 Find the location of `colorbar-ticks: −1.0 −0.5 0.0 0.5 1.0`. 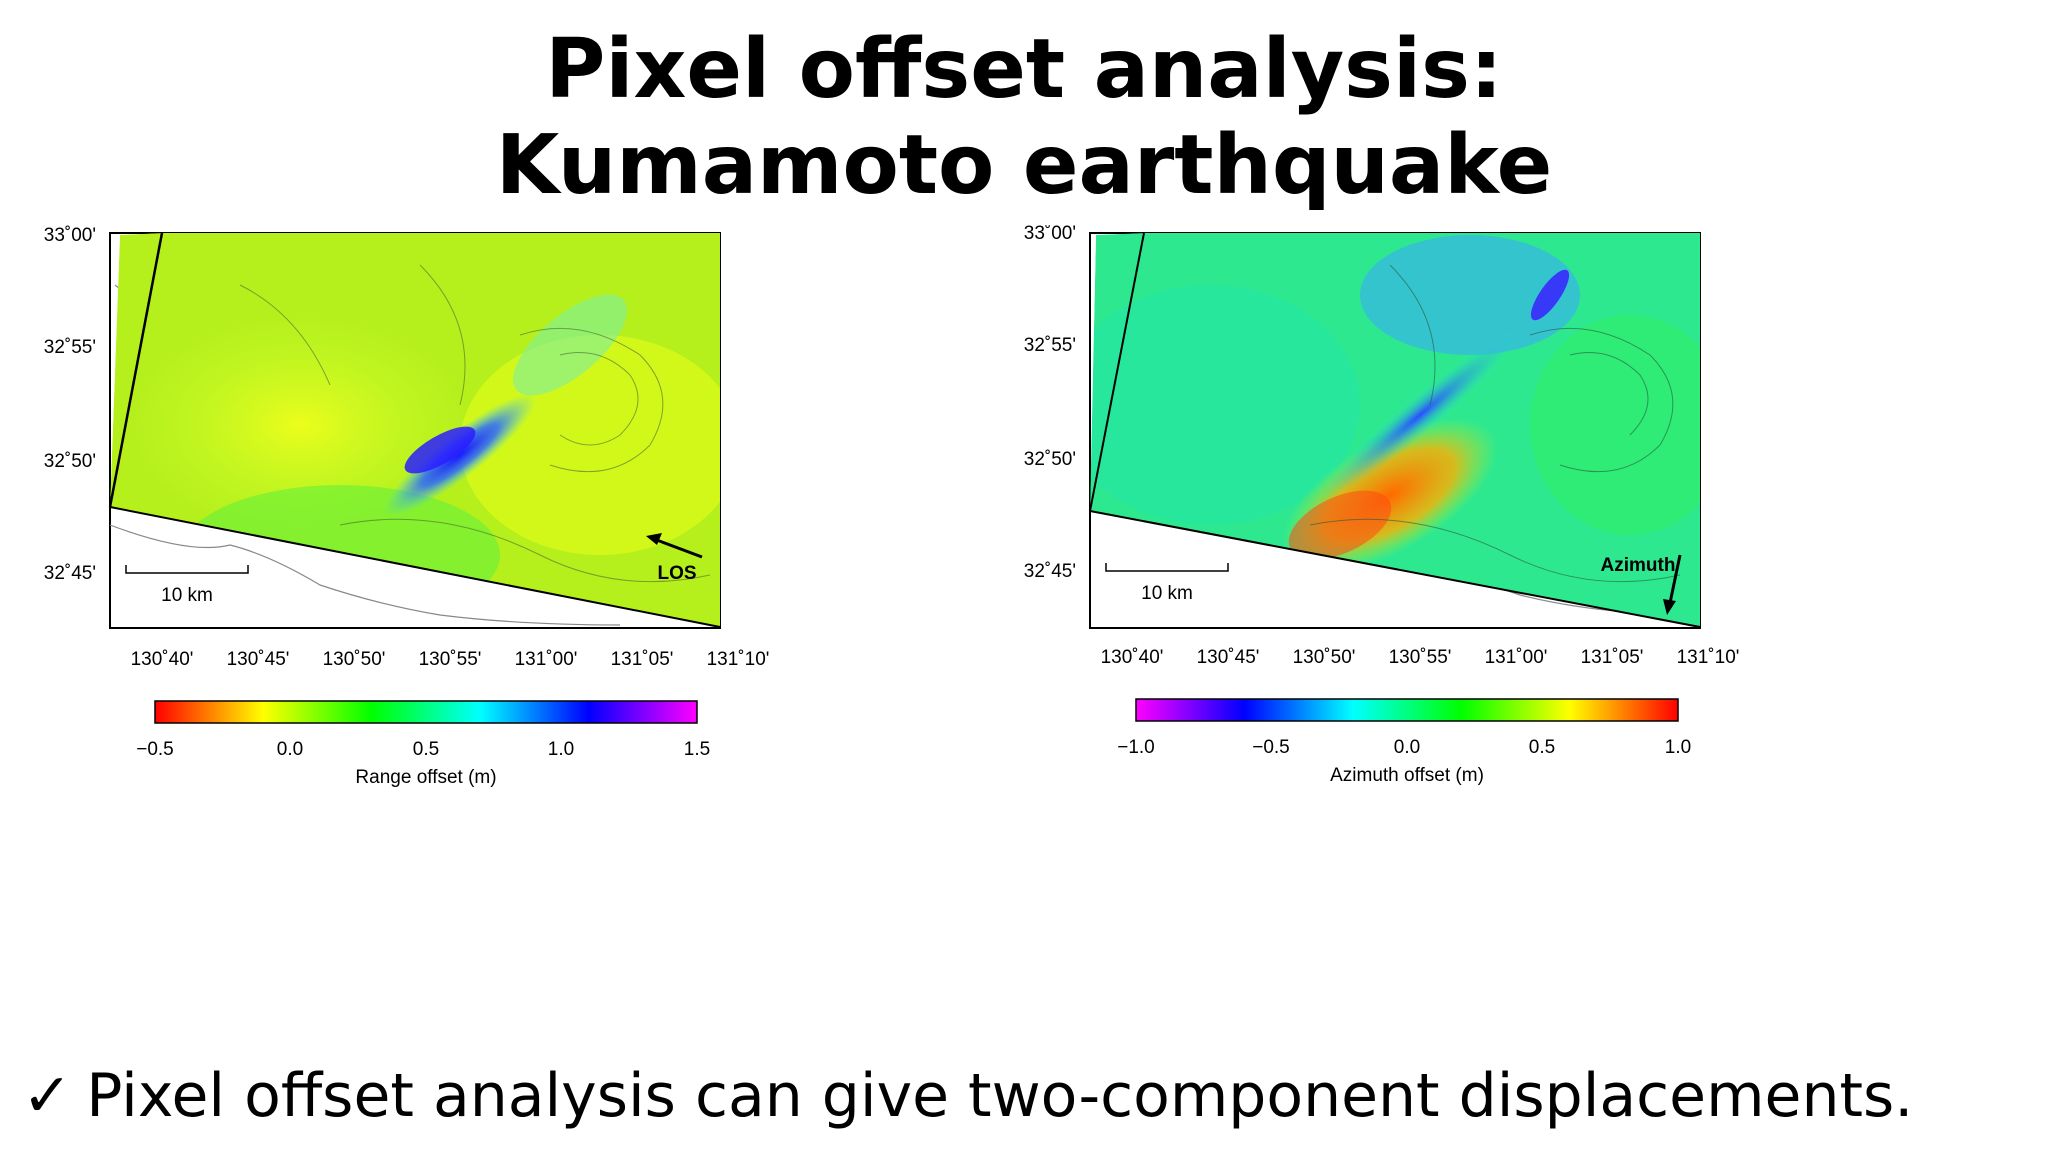

colorbar-ticks: −1.0 −0.5 0.0 0.5 1.0 is located at coordinates (1404, 747).